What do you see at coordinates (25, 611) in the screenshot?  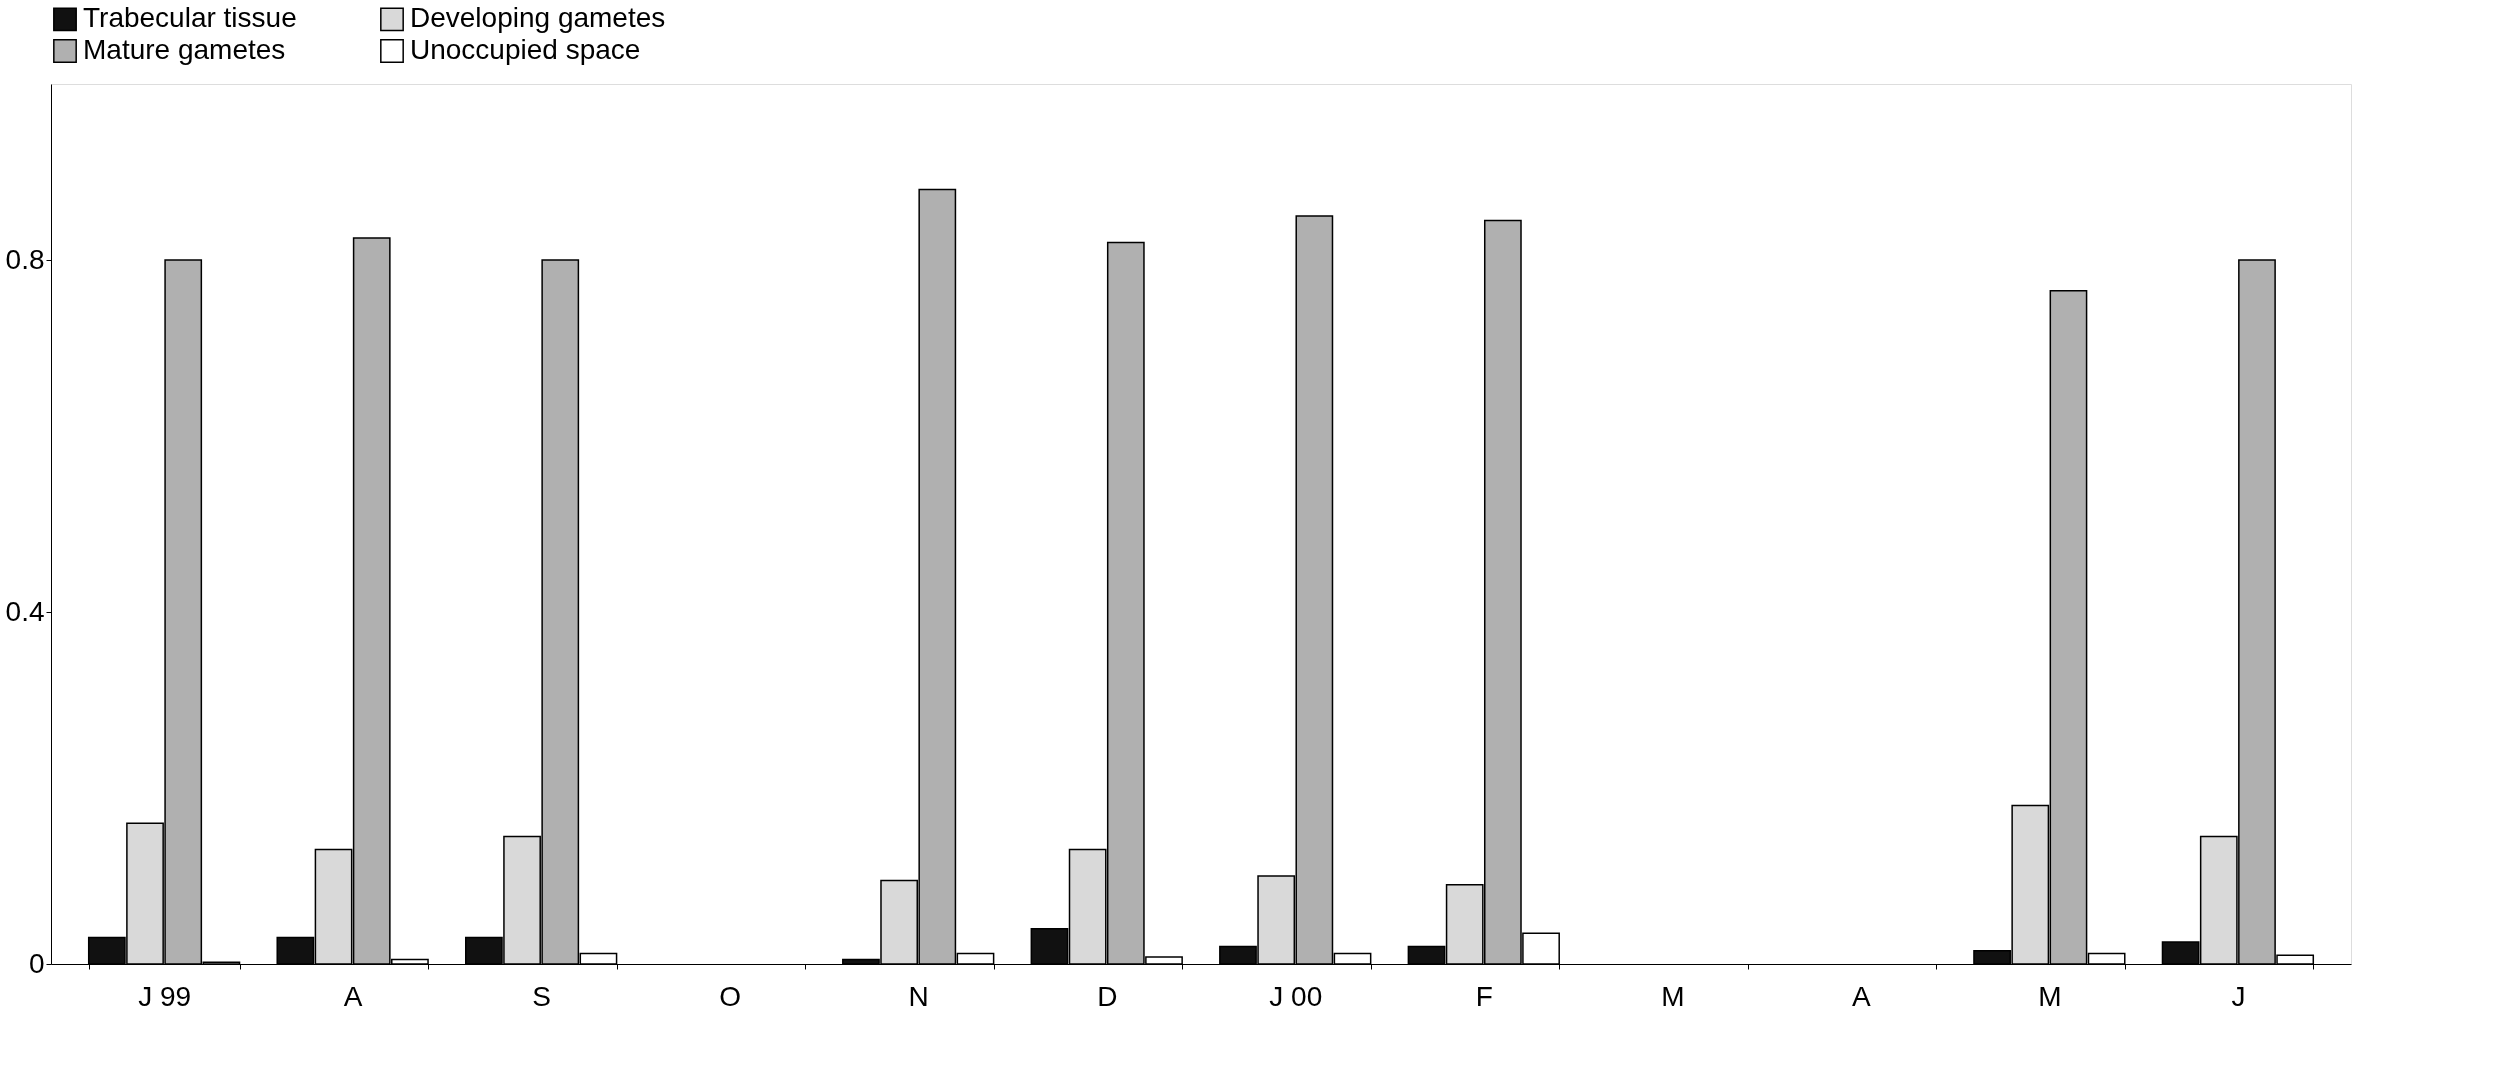 I see `y-tick-label: 0.4` at bounding box center [25, 611].